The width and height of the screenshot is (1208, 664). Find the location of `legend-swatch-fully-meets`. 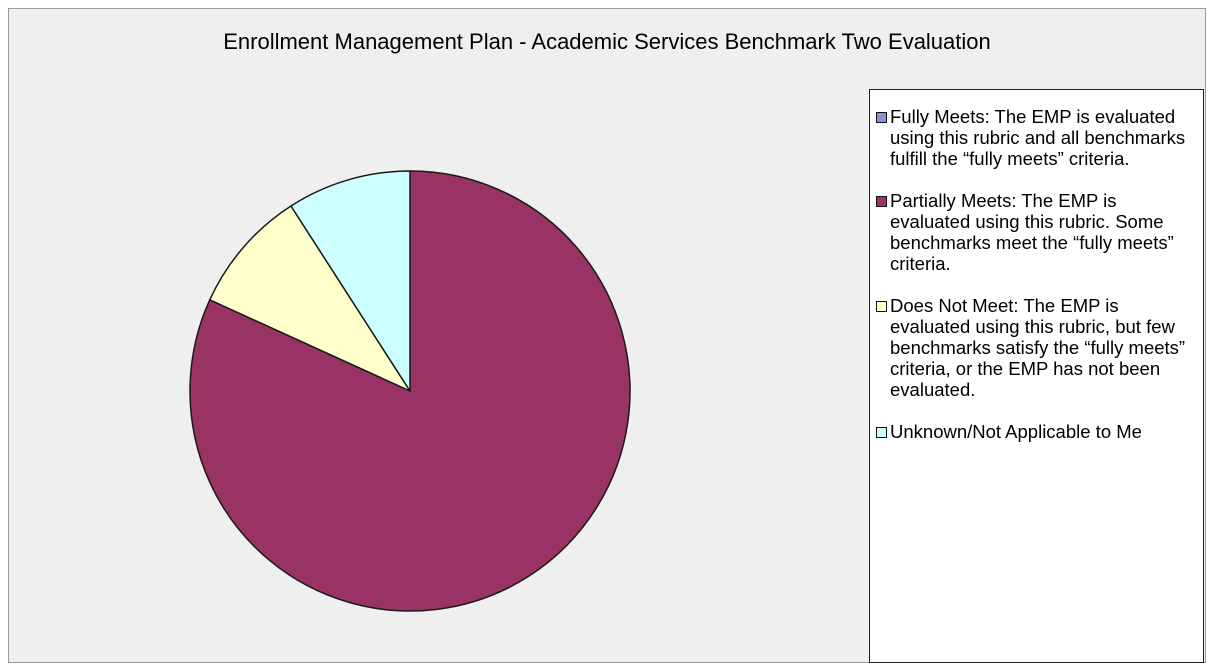

legend-swatch-fully-meets is located at coordinates (881, 117).